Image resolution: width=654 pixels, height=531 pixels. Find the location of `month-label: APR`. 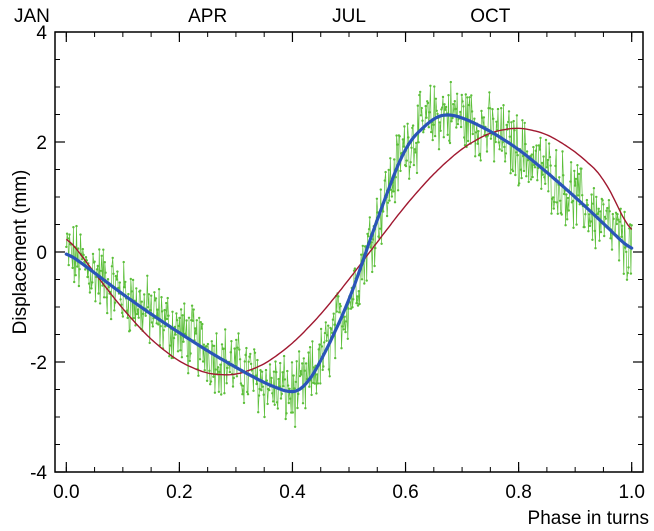

month-label: APR is located at coordinates (207, 16).